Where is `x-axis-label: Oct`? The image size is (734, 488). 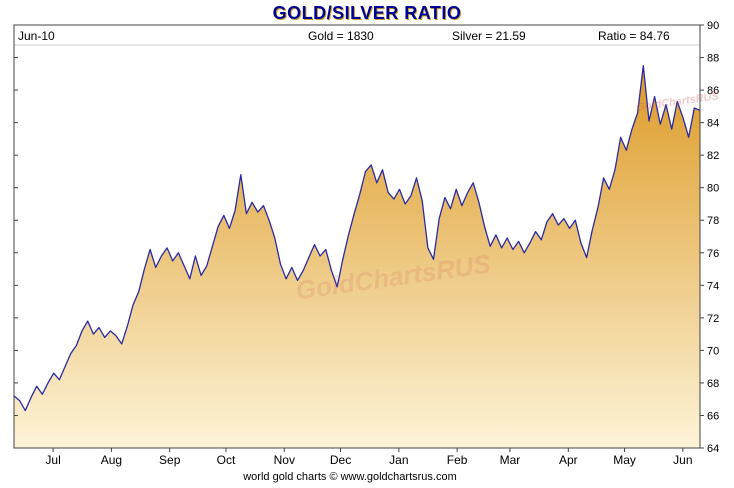
x-axis-label: Oct is located at coordinates (226, 460).